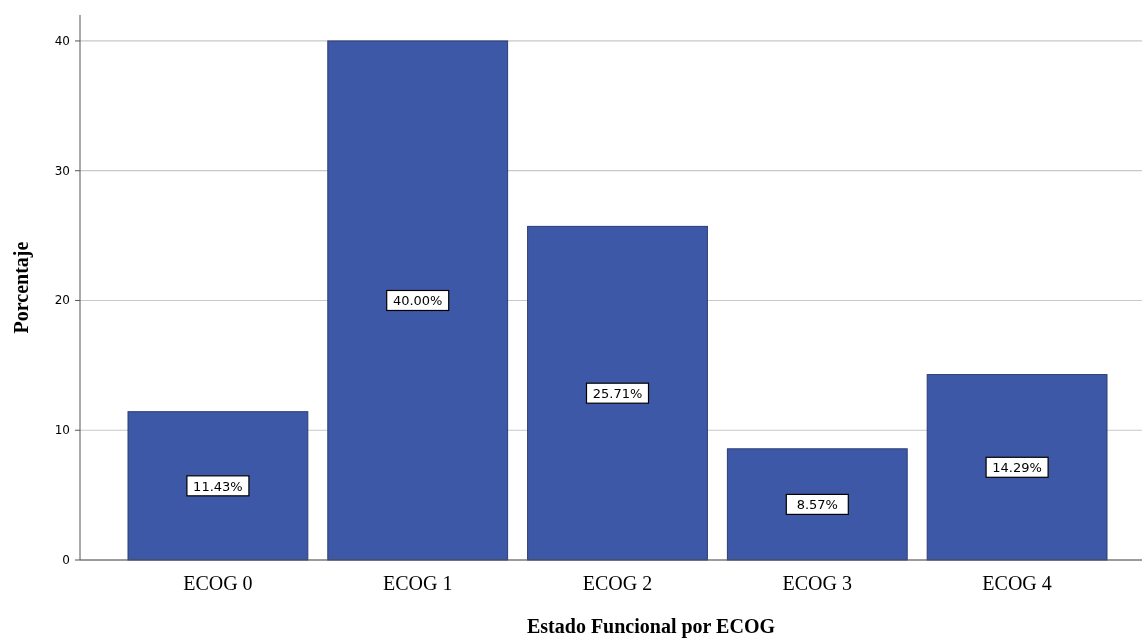 This screenshot has height=641, width=1142. Describe the element at coordinates (21, 287) in the screenshot. I see `y-axis-title: Porcentaje` at that location.